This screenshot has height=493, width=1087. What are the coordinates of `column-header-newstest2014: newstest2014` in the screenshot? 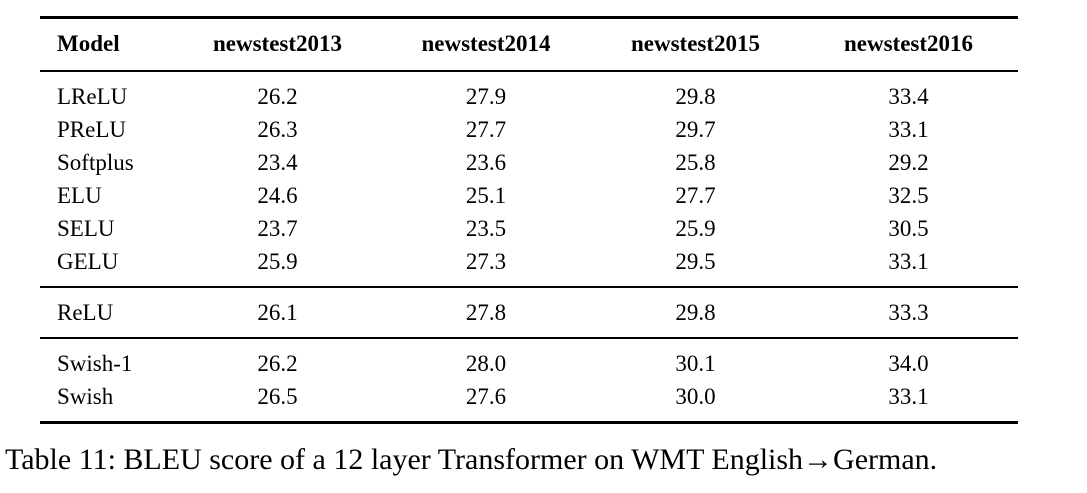 It's located at (486, 43).